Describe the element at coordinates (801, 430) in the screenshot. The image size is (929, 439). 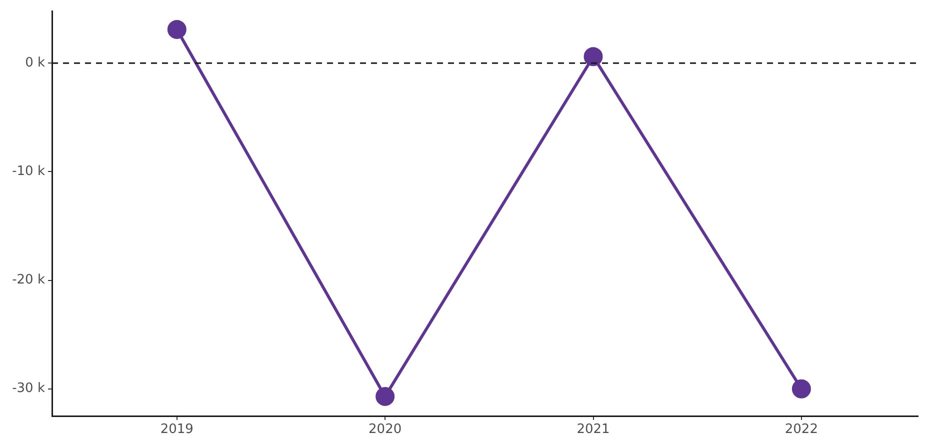
I see `x-tick-label: 2022` at that location.